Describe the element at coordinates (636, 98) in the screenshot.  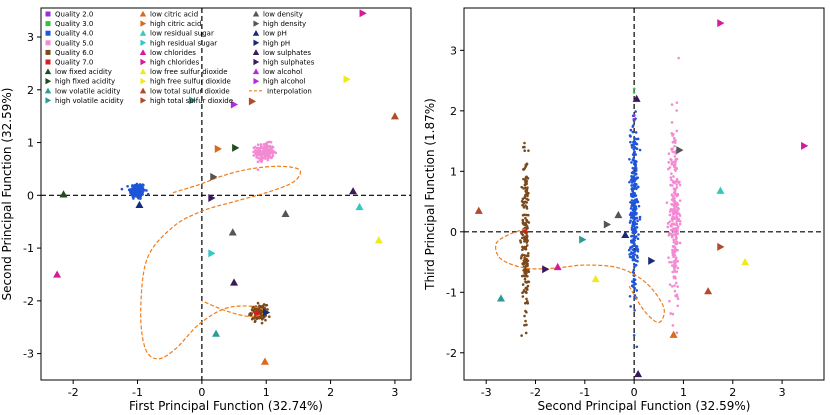
I see `marker-low-sulphates` at that location.